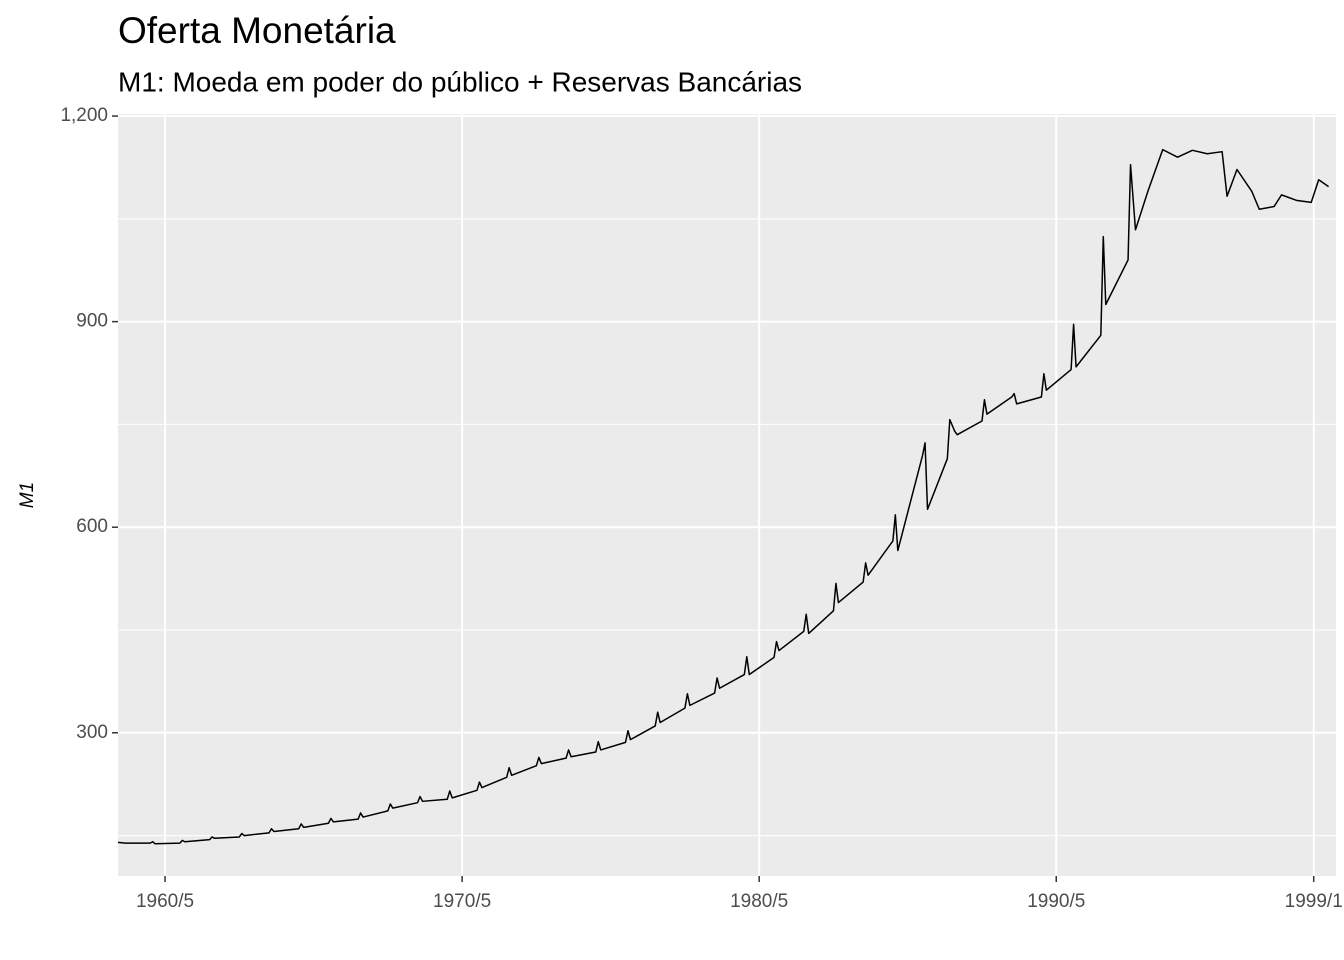  What do you see at coordinates (165, 901) in the screenshot?
I see `x-tick-label: 1960/5` at bounding box center [165, 901].